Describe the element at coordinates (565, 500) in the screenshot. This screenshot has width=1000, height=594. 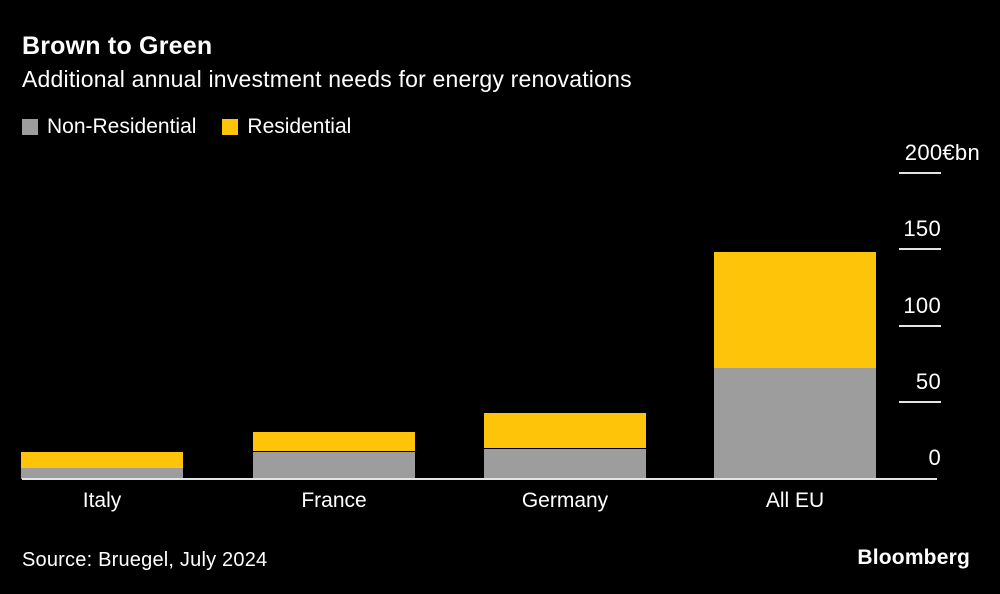
I see `x-axis-label-germany: Germany` at that location.